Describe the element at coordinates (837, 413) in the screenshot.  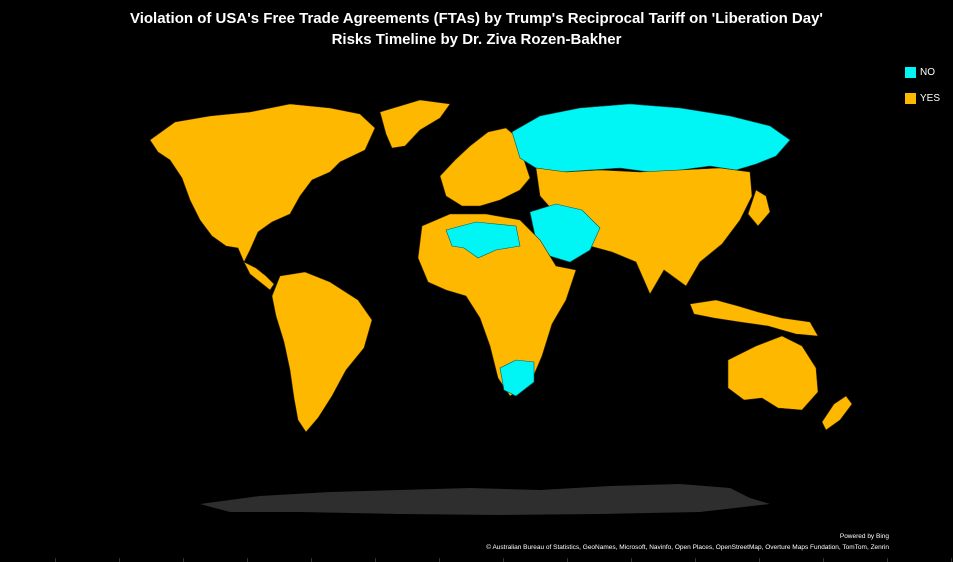
I see `new-zealand` at that location.